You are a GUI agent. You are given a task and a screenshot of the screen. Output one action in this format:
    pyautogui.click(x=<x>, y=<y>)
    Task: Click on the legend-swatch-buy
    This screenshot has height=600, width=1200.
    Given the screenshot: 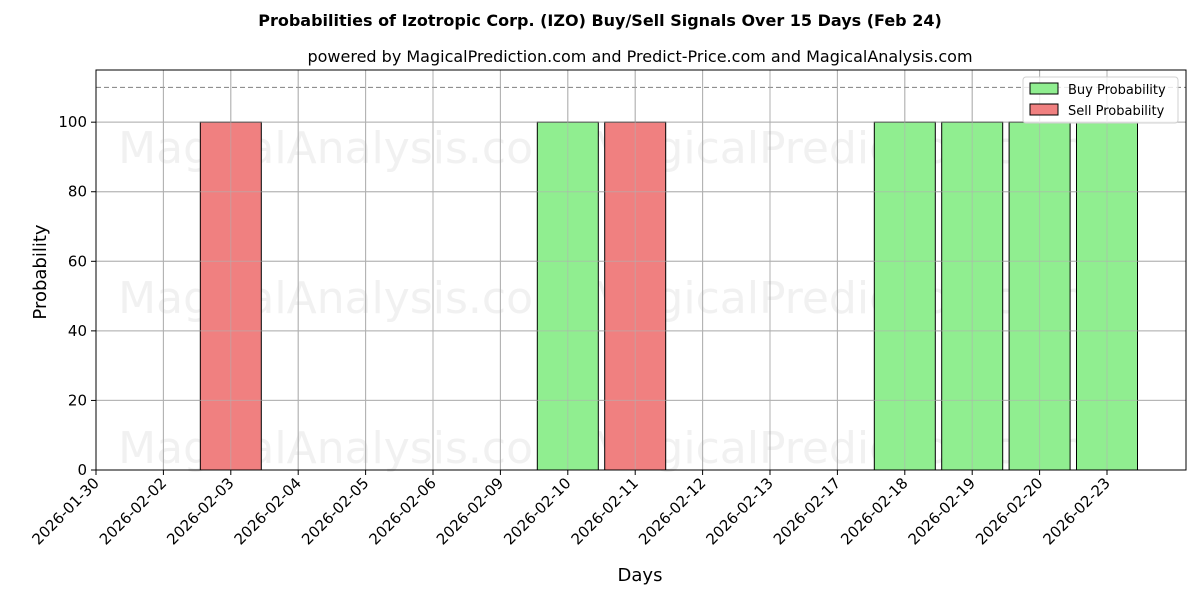 What is the action you would take?
    pyautogui.click(x=1044, y=88)
    